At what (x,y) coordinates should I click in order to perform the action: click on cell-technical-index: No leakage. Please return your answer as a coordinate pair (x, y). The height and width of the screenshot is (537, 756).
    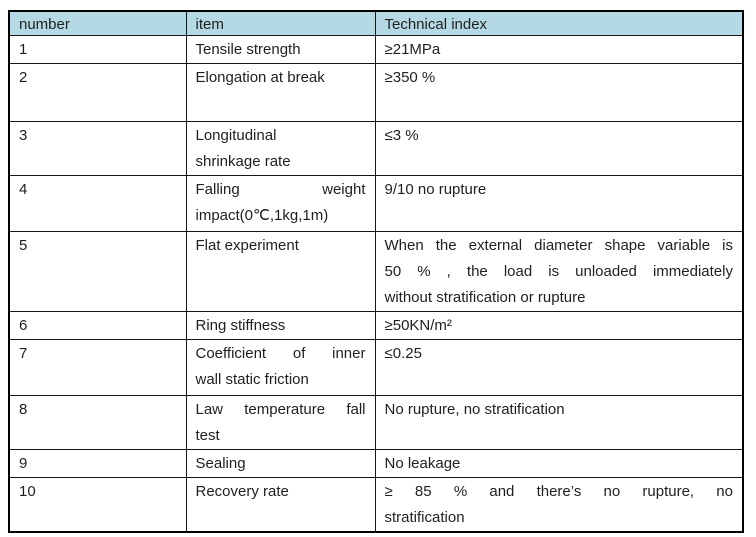
    Looking at the image, I should click on (559, 463).